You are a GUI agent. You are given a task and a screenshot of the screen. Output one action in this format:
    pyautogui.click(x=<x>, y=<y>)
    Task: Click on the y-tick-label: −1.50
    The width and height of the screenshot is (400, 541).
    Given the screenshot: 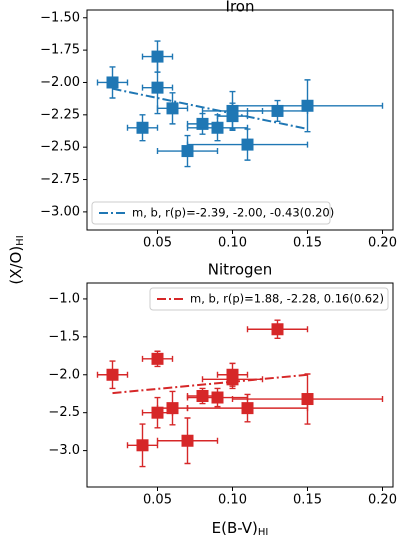 What is the action you would take?
    pyautogui.click(x=60, y=17)
    